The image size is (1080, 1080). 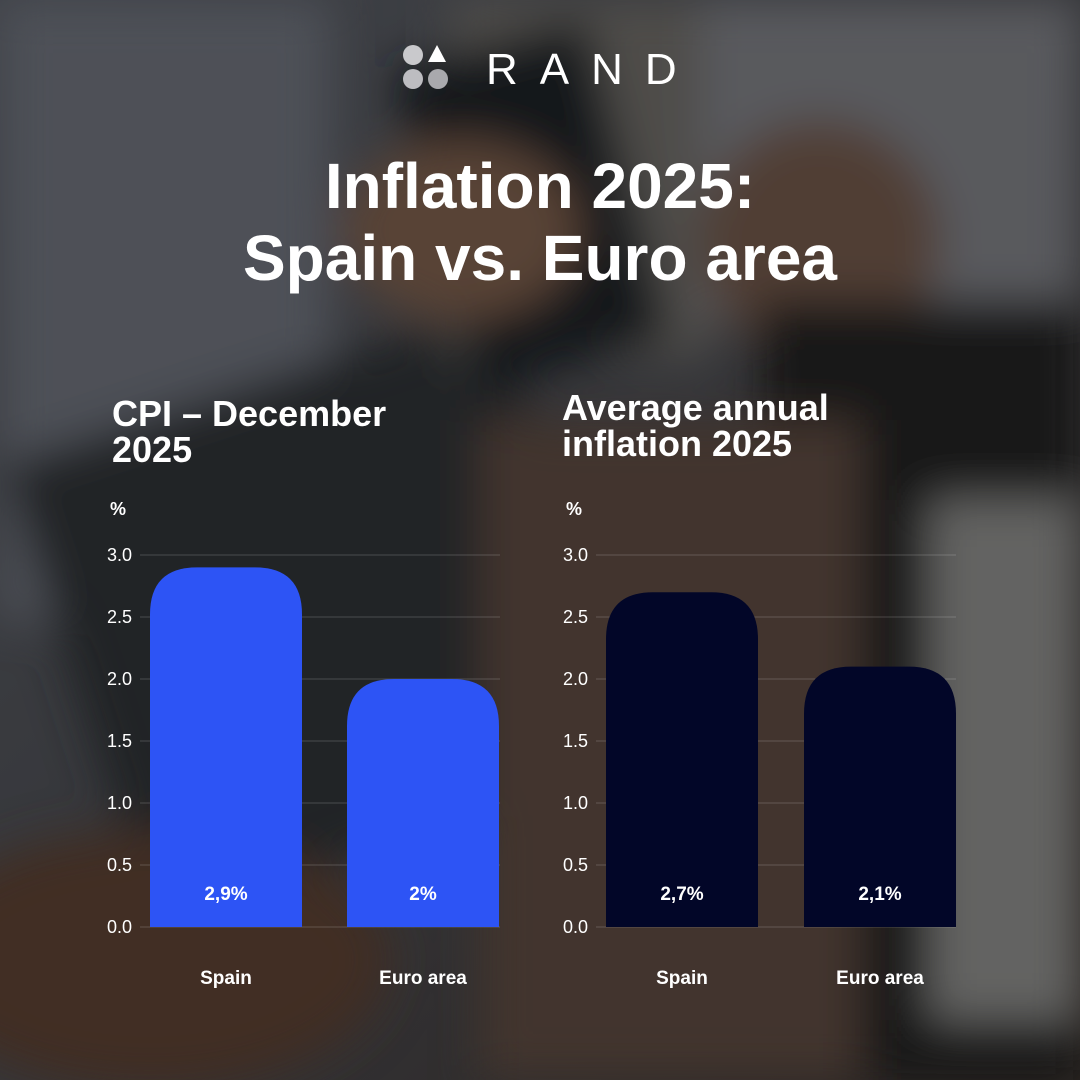 What do you see at coordinates (540, 258) in the screenshot?
I see `page-title-line-2: Spain vs. Euro area` at bounding box center [540, 258].